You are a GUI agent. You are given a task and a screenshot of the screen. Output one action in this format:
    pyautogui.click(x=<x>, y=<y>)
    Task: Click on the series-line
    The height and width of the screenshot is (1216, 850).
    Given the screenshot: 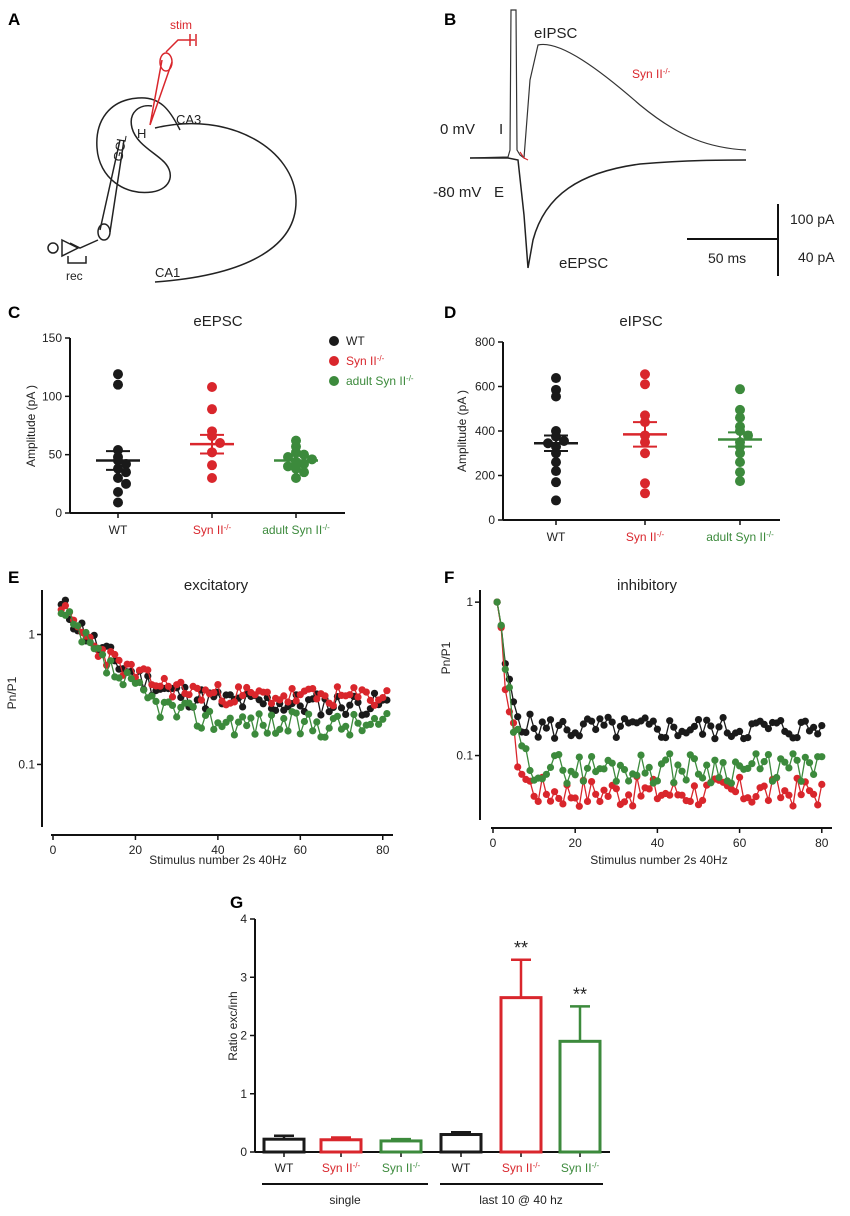 What is the action you would take?
    pyautogui.click(x=224, y=655)
    